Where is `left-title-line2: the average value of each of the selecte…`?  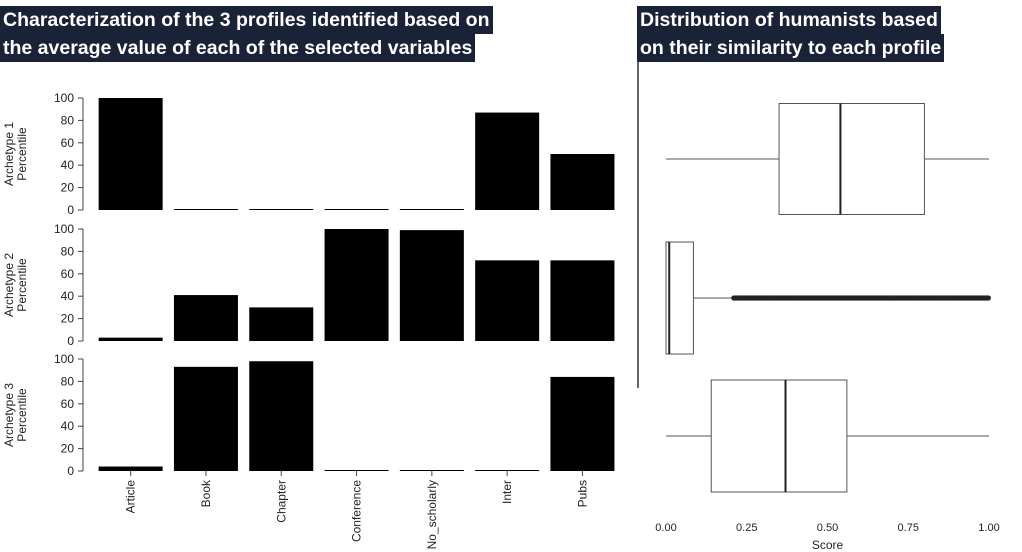 left-title-line2: the average value of each of the selecte… is located at coordinates (238, 48).